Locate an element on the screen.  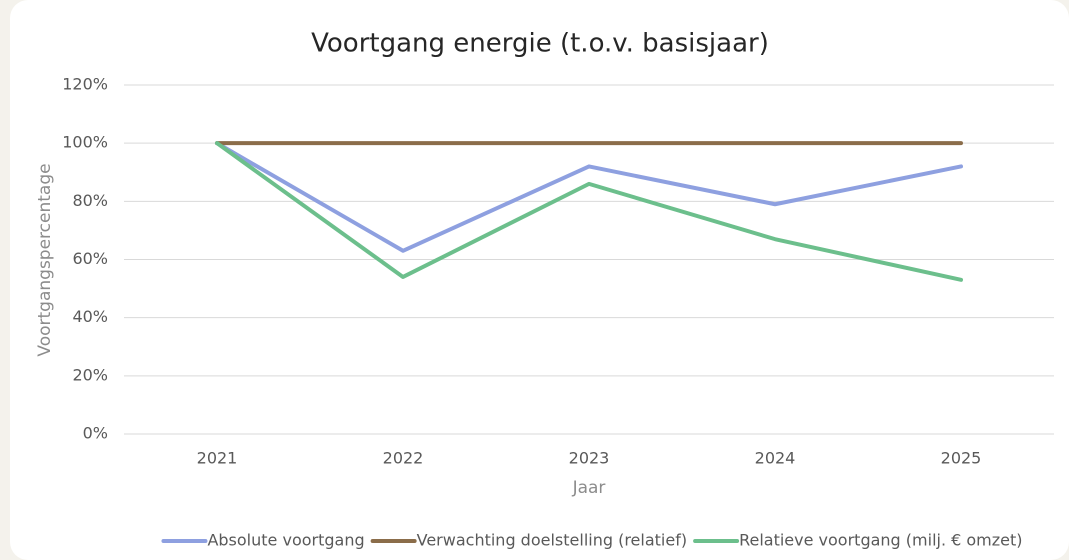
x-tick-label: 2025 is located at coordinates (961, 458).